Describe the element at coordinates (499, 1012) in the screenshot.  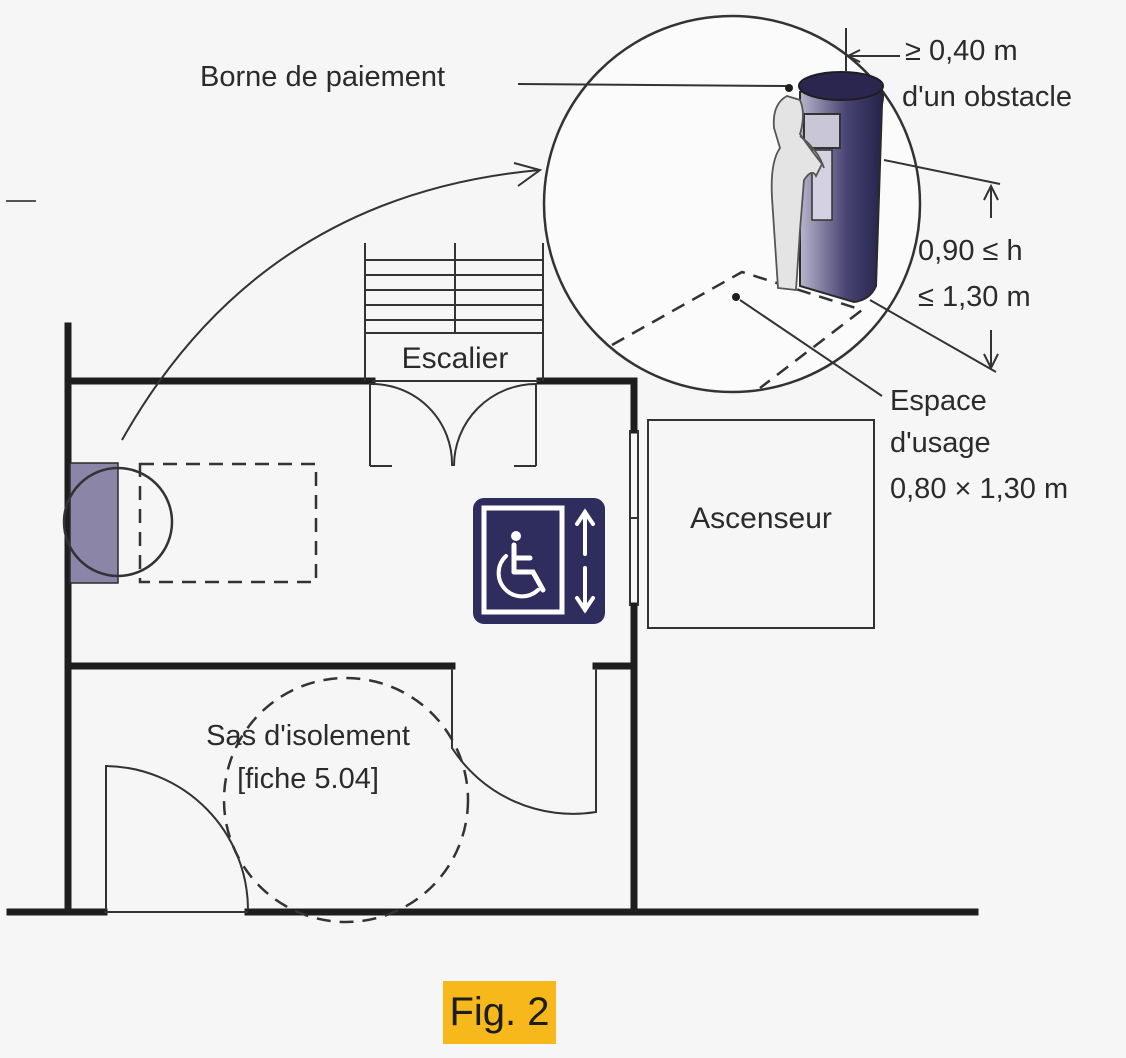
I see `figure-caption: Fig. 2` at that location.